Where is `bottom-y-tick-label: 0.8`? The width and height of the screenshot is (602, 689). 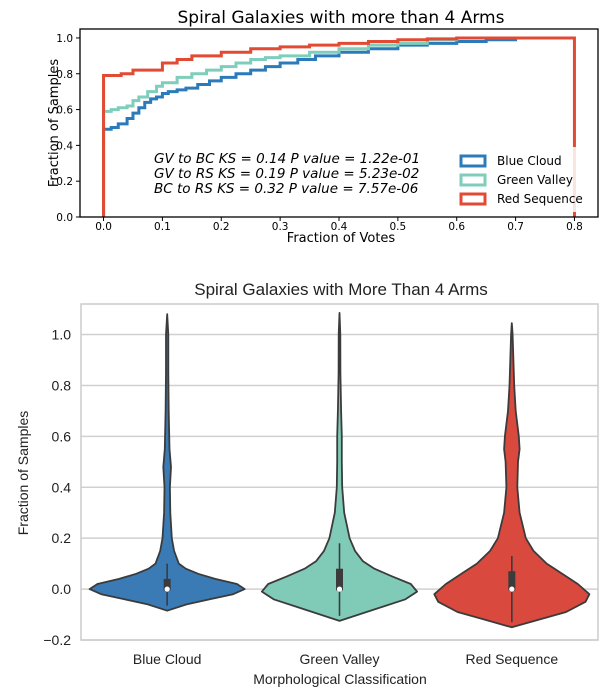
bottom-y-tick-label: 0.8 is located at coordinates (62, 385).